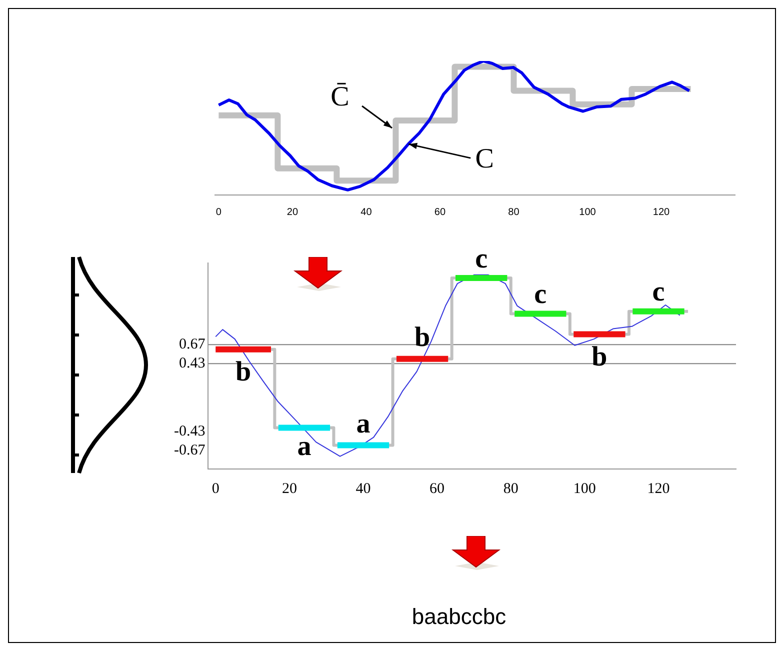  What do you see at coordinates (459, 617) in the screenshot?
I see `text: baabccbc` at bounding box center [459, 617].